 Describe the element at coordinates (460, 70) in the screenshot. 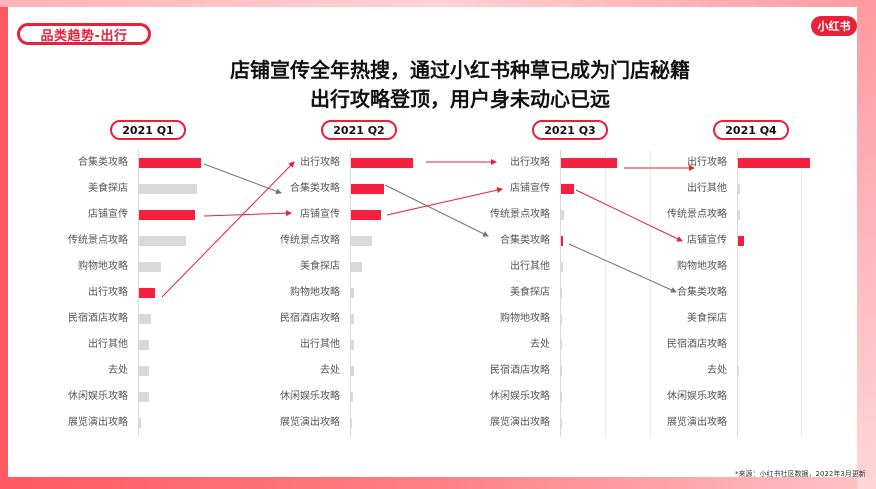

I see `headline-line-1: 店铺宣传全年热搜，通过小红书种草已成为门店秘籍` at that location.